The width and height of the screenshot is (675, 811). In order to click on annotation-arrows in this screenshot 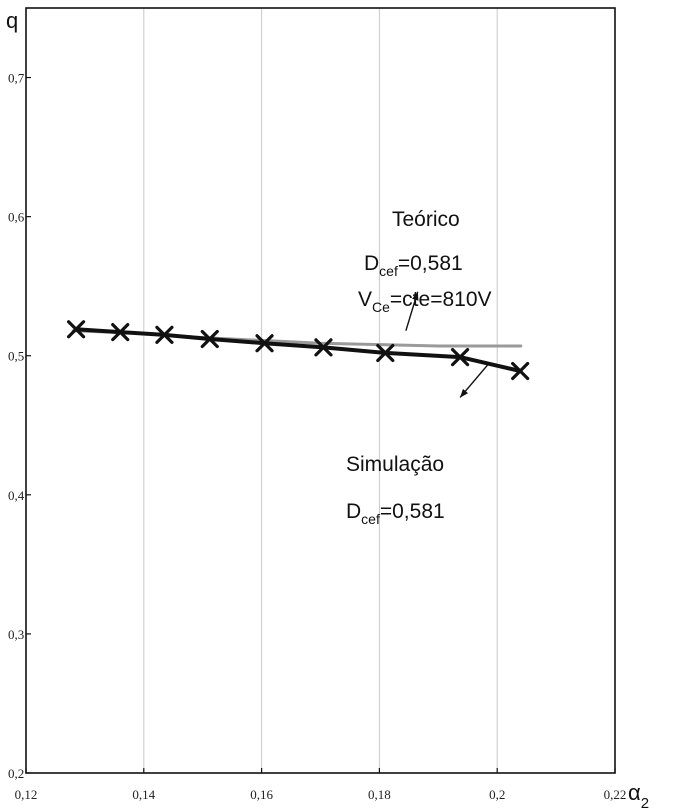, I will do `click(447, 344)`.